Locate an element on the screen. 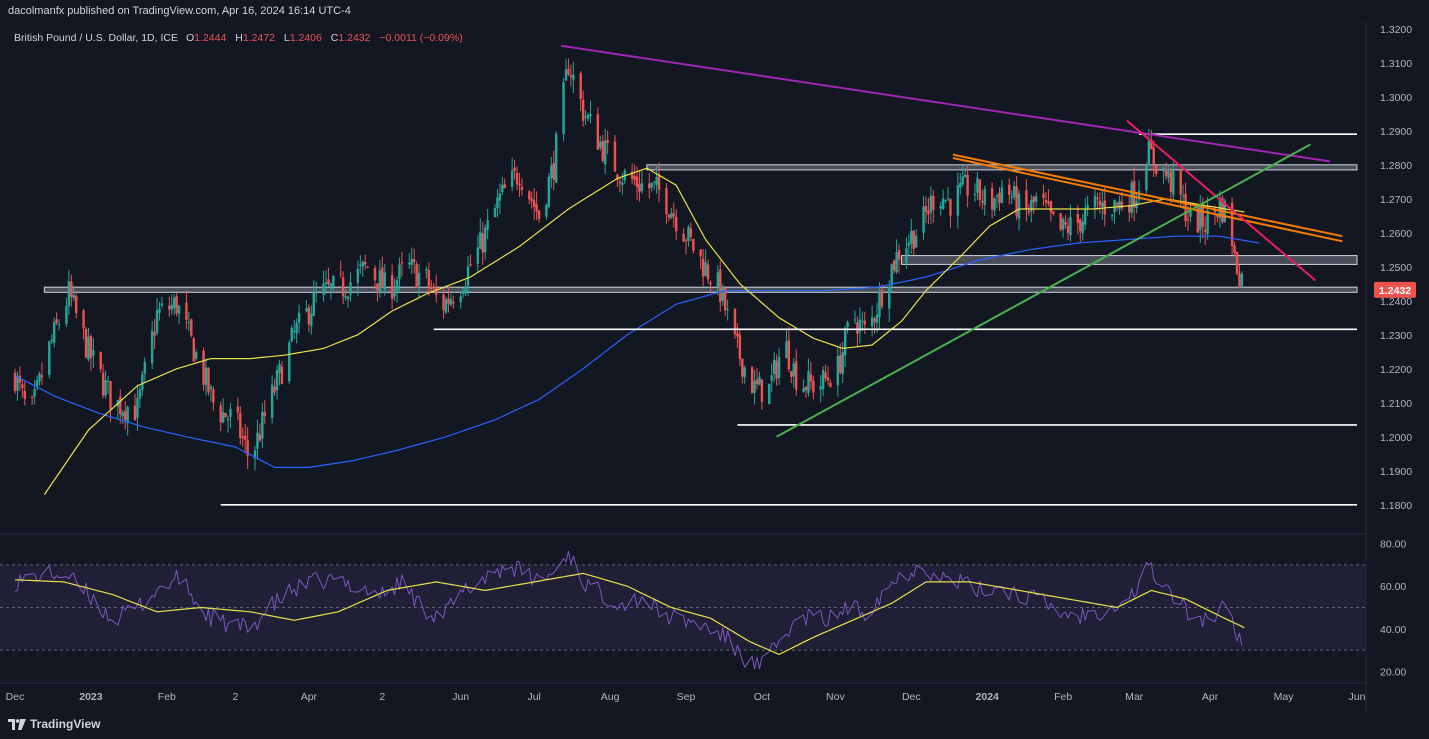  trendline-orange-channel-upper is located at coordinates (1147, 195).